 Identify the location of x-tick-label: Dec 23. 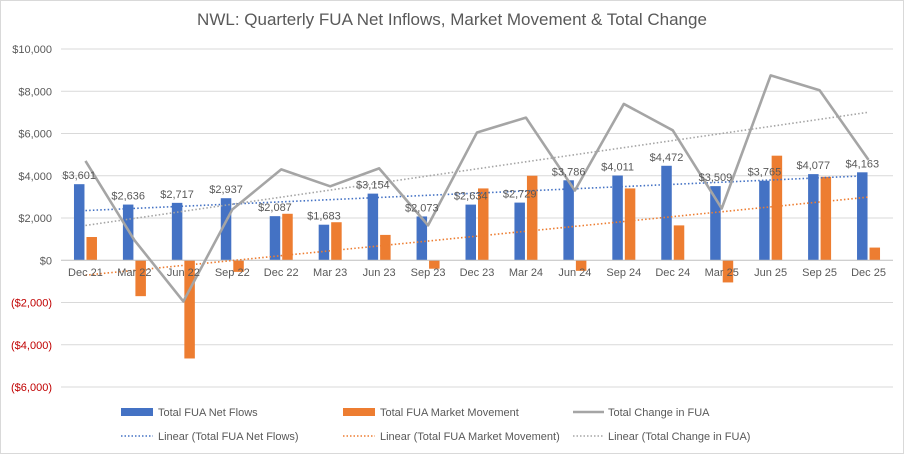
(477, 273).